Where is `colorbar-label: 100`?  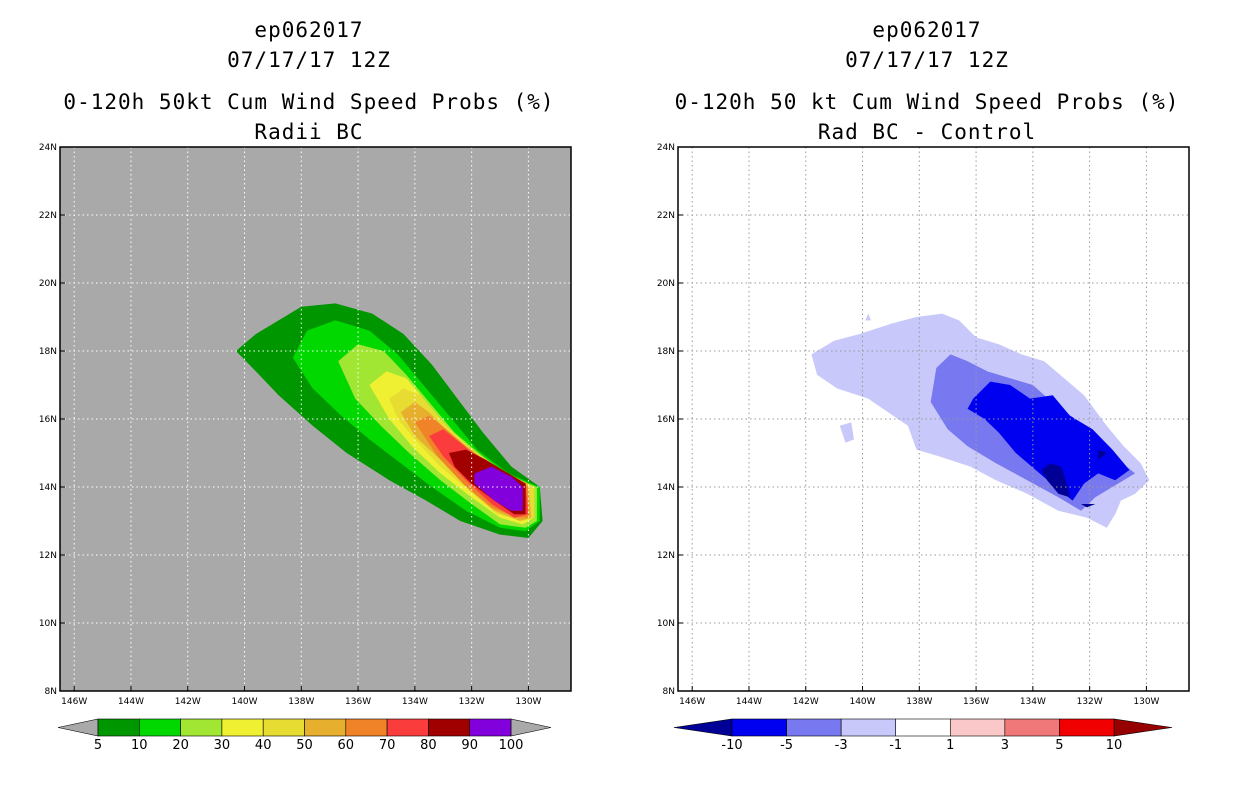
colorbar-label: 100 is located at coordinates (511, 745).